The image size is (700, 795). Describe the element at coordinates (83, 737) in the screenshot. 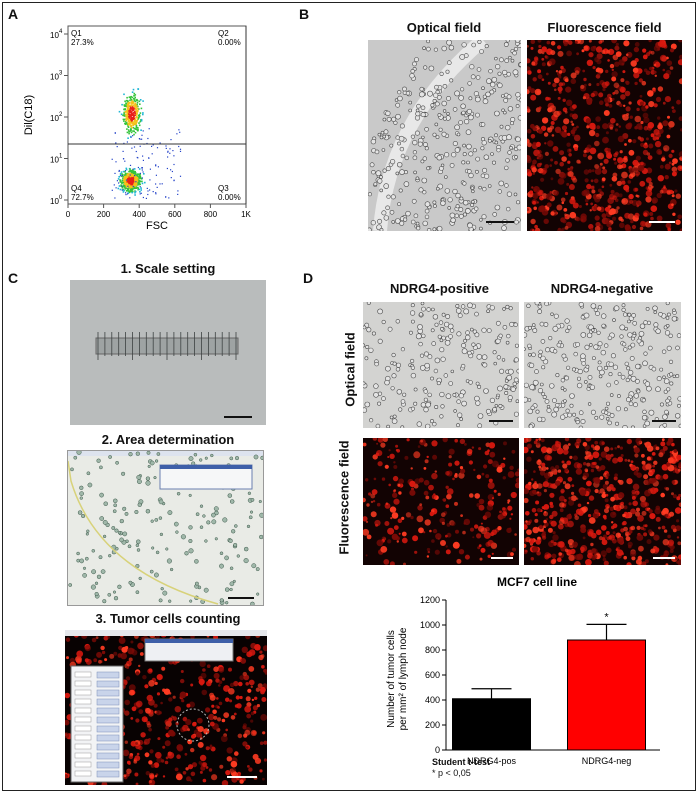

I see `counter-type-row` at that location.